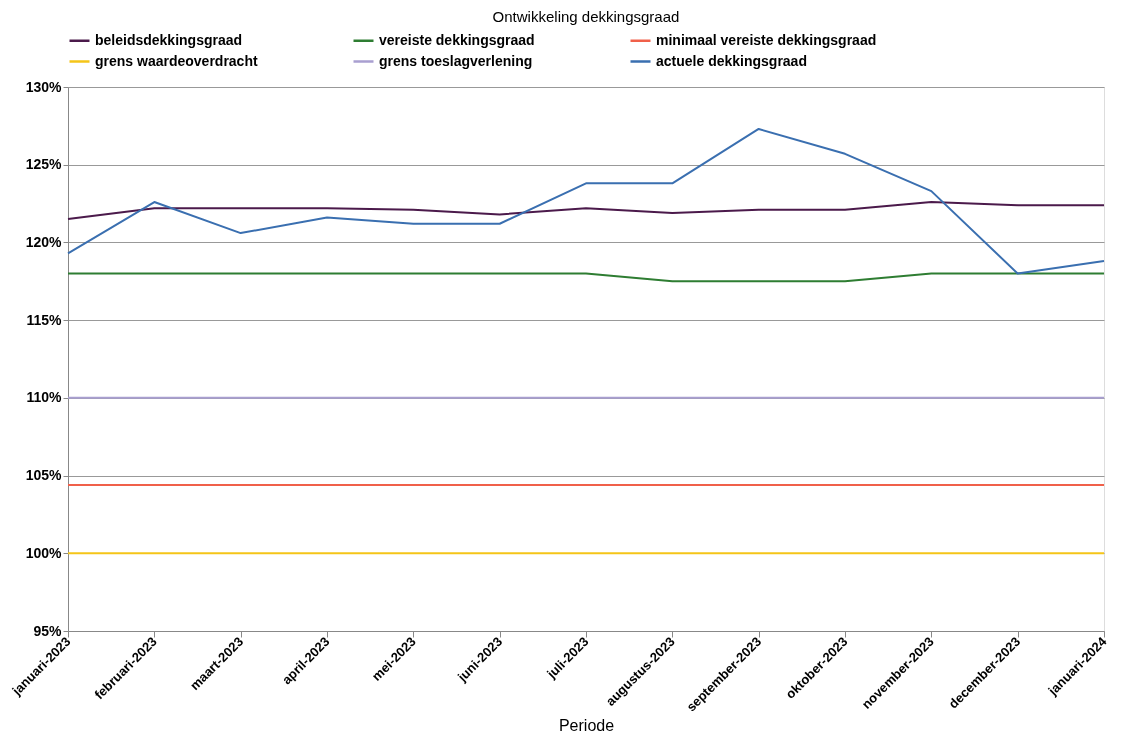 Image resolution: width=1134 pixels, height=744 pixels. Describe the element at coordinates (586, 211) in the screenshot. I see `line-series` at that location.